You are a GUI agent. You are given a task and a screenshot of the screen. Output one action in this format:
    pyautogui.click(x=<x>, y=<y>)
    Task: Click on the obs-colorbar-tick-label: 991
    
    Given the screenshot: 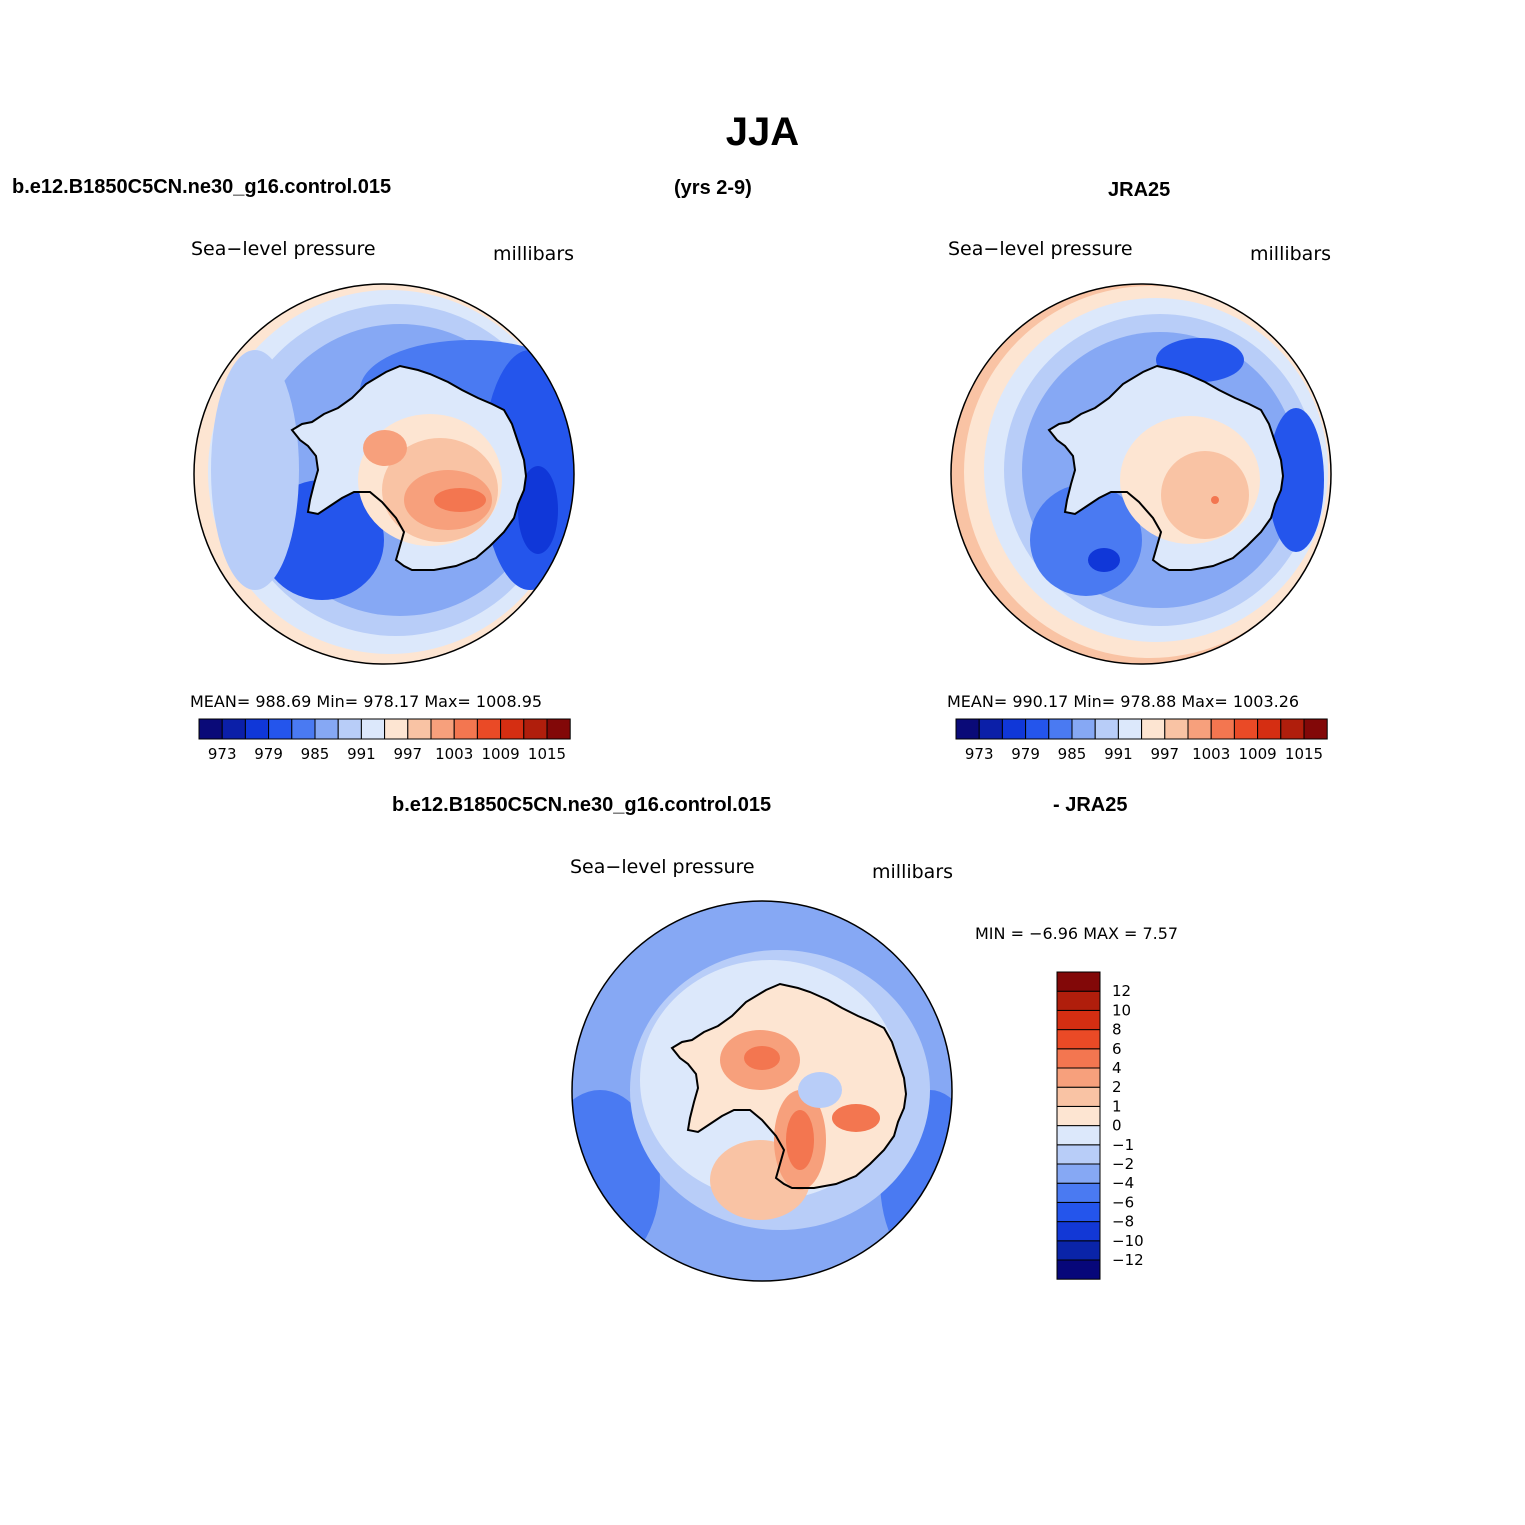 What is the action you would take?
    pyautogui.click(x=1118, y=754)
    